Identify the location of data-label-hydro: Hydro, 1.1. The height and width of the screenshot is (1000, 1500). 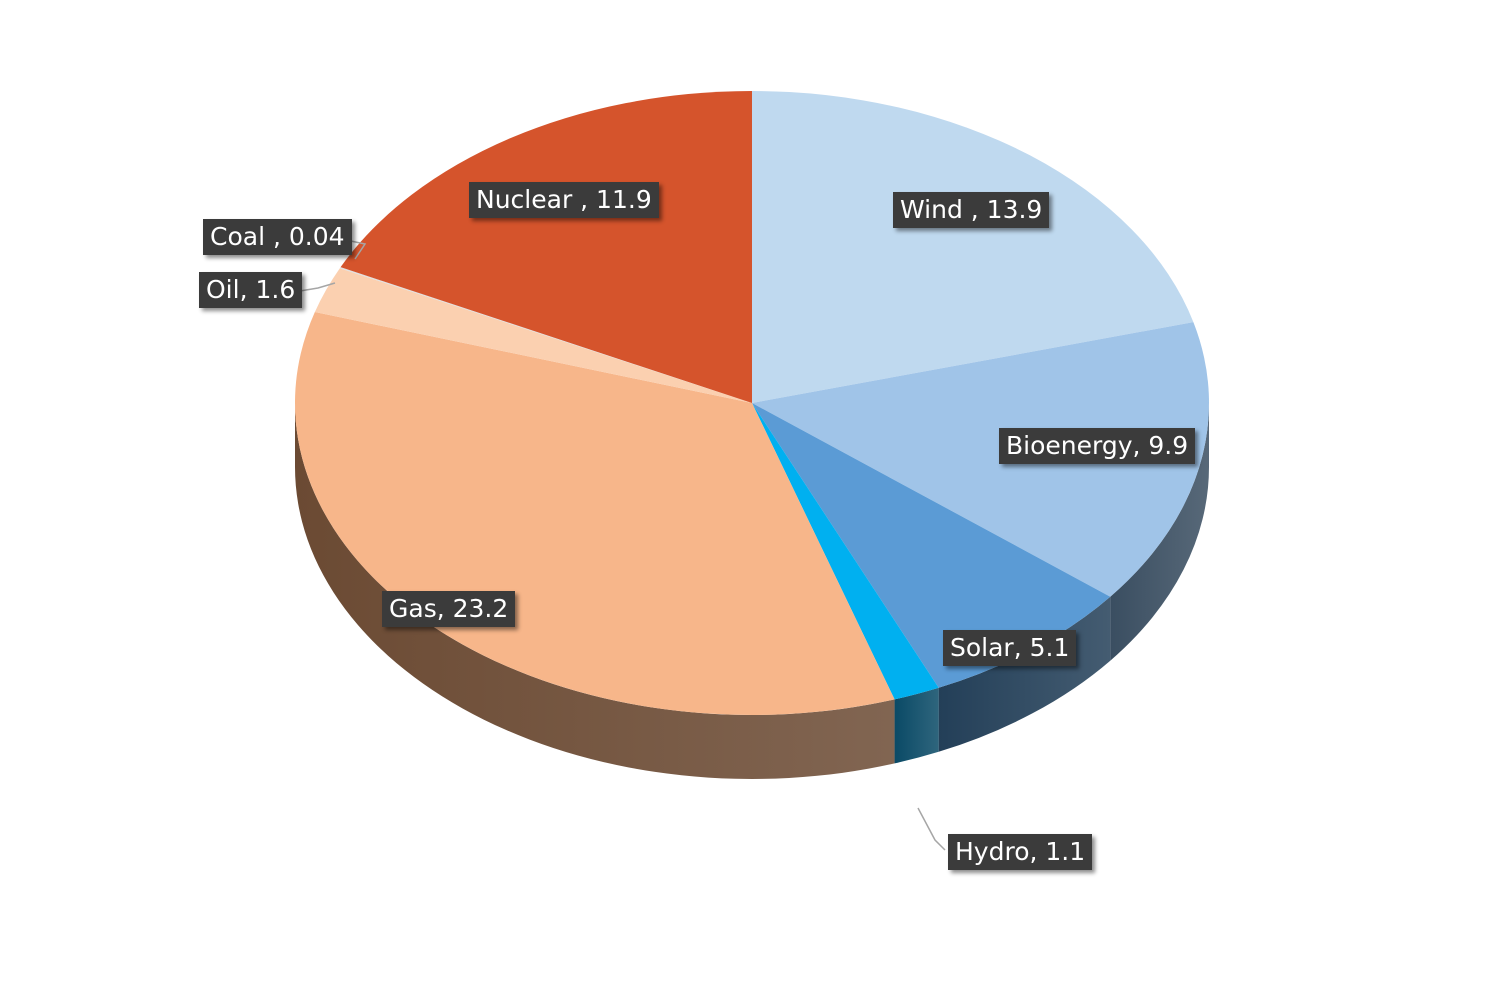
(1020, 852).